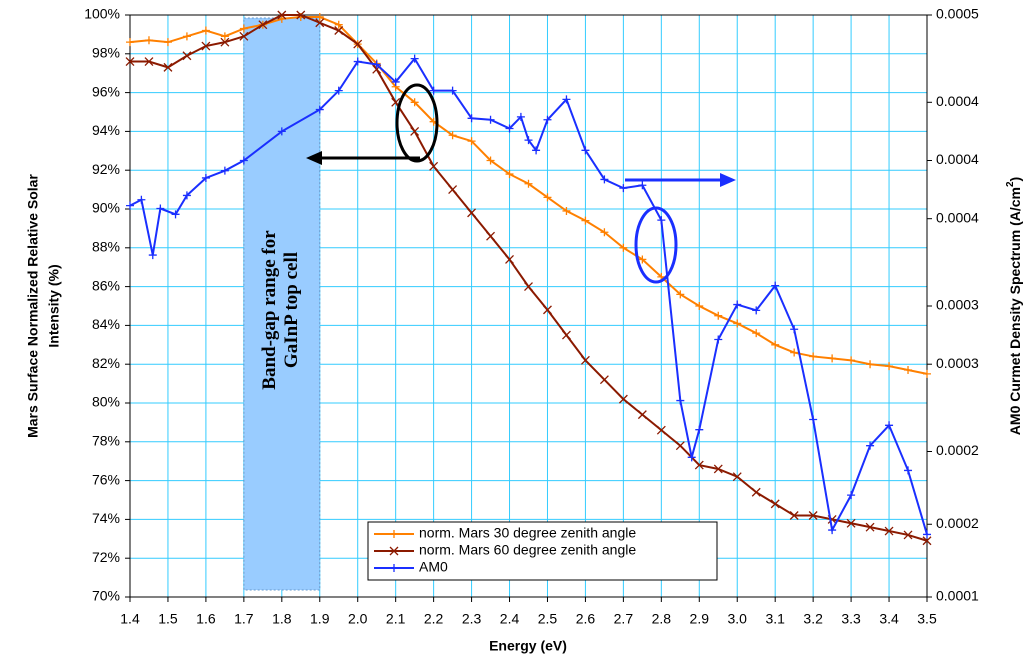 The width and height of the screenshot is (1034, 661). I want to click on x-tick-label: 2.0, so click(358, 619).